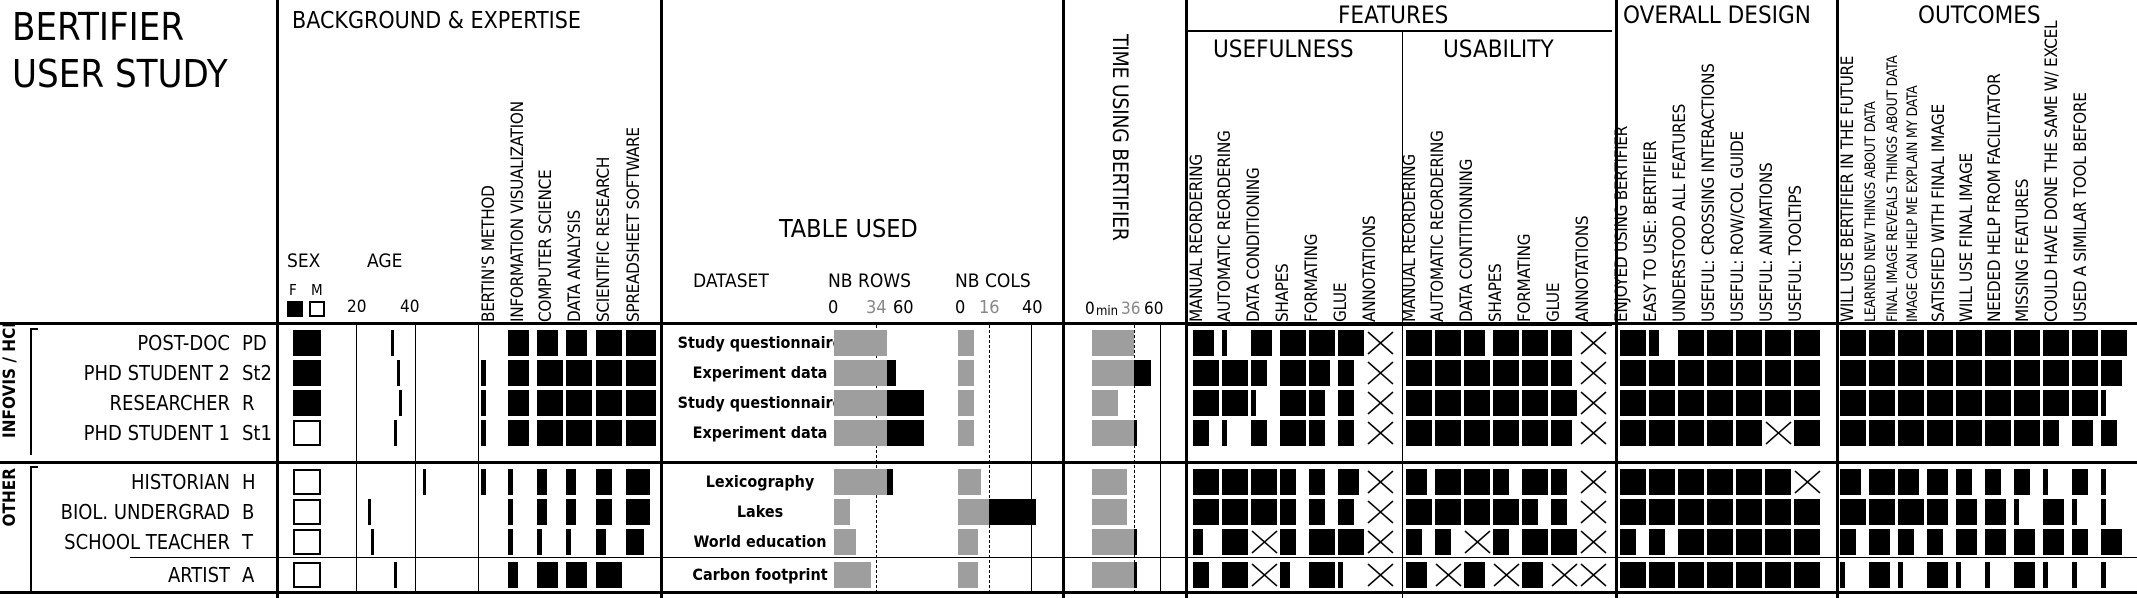 The image size is (2137, 598). What do you see at coordinates (842, 512) in the screenshot?
I see `row-b-rows` at bounding box center [842, 512].